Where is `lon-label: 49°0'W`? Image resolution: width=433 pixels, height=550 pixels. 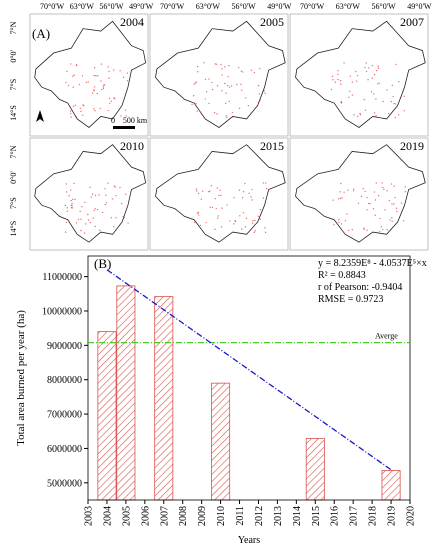 lon-label: 49°0'W is located at coordinates (141, 6).